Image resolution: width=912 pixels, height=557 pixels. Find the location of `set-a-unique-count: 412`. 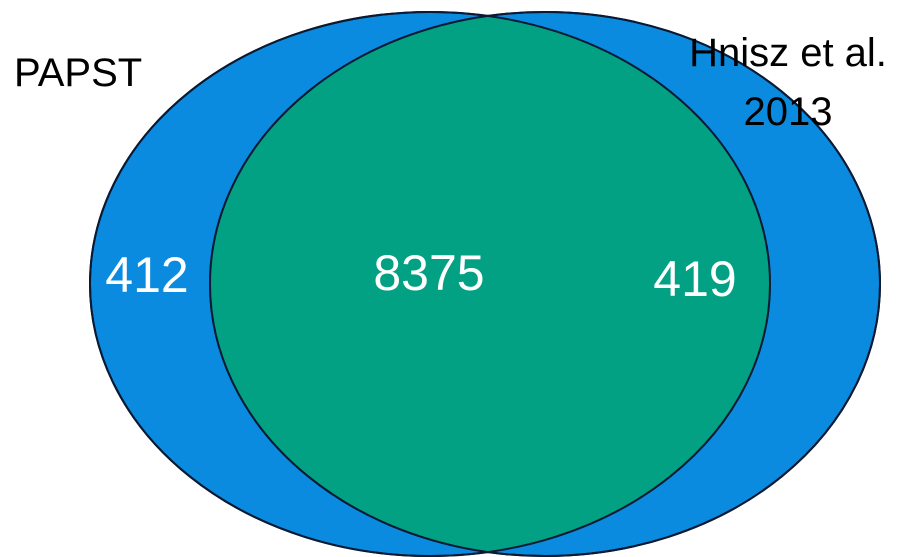

set-a-unique-count: 412 is located at coordinates (146, 275).